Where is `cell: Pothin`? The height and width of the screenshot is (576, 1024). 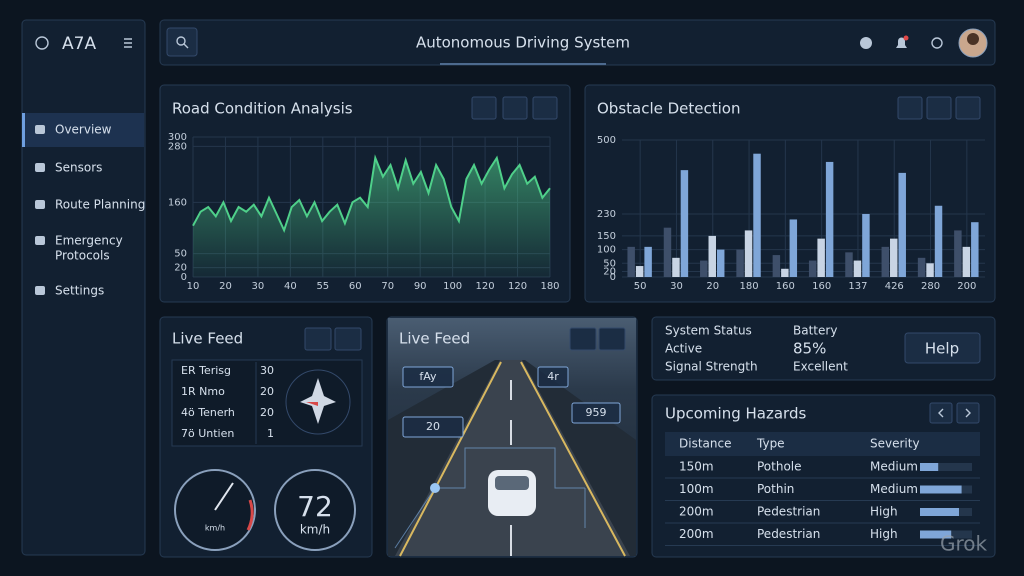
cell: Pothin is located at coordinates (775, 489).